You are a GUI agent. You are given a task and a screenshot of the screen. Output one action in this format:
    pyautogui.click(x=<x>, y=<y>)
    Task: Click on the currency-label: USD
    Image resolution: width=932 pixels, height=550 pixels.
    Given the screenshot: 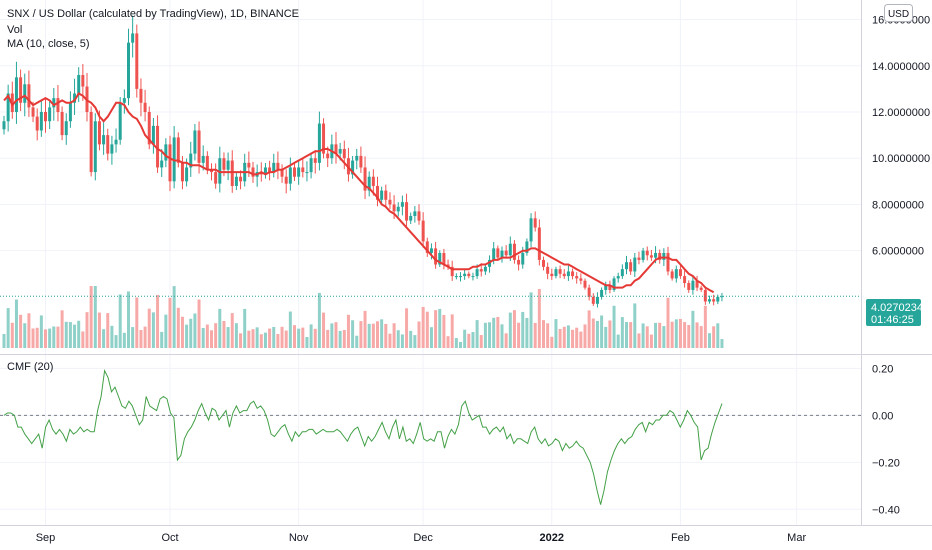 What is the action you would take?
    pyautogui.click(x=898, y=14)
    